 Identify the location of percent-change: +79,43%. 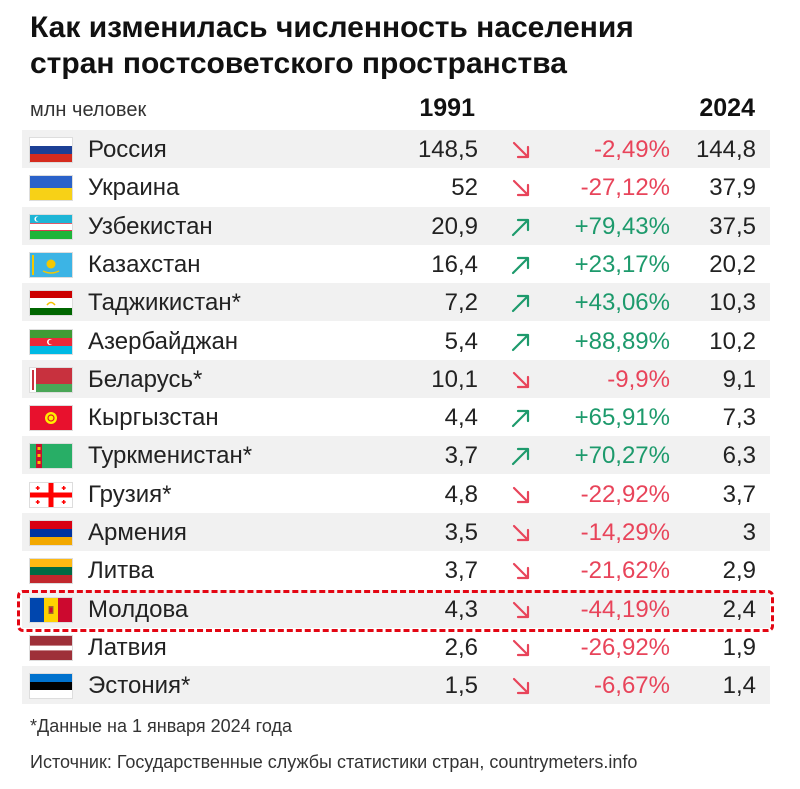
(622, 226).